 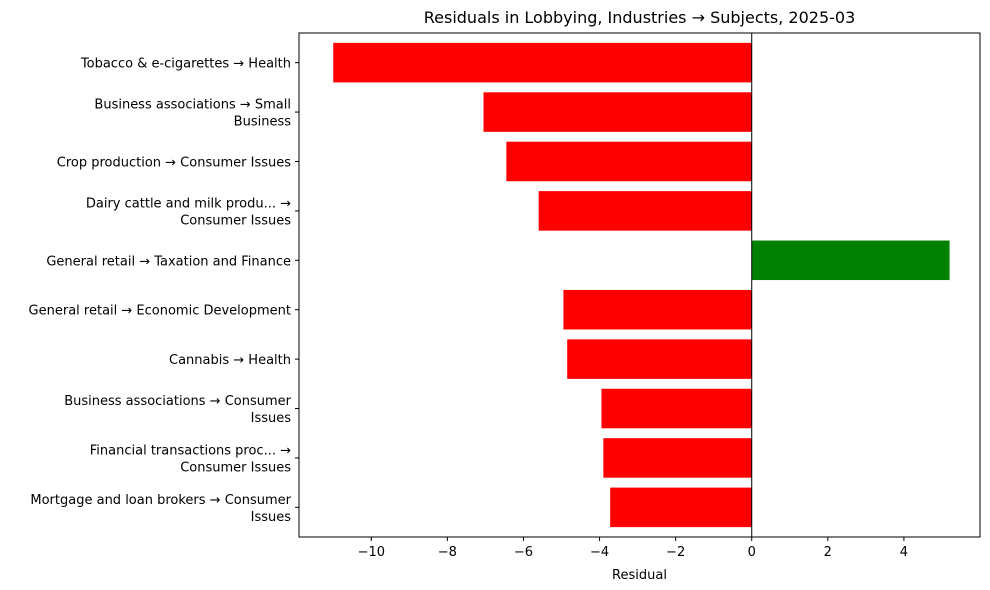 I want to click on y-tick-label: Cannabis → Health, so click(x=230, y=360).